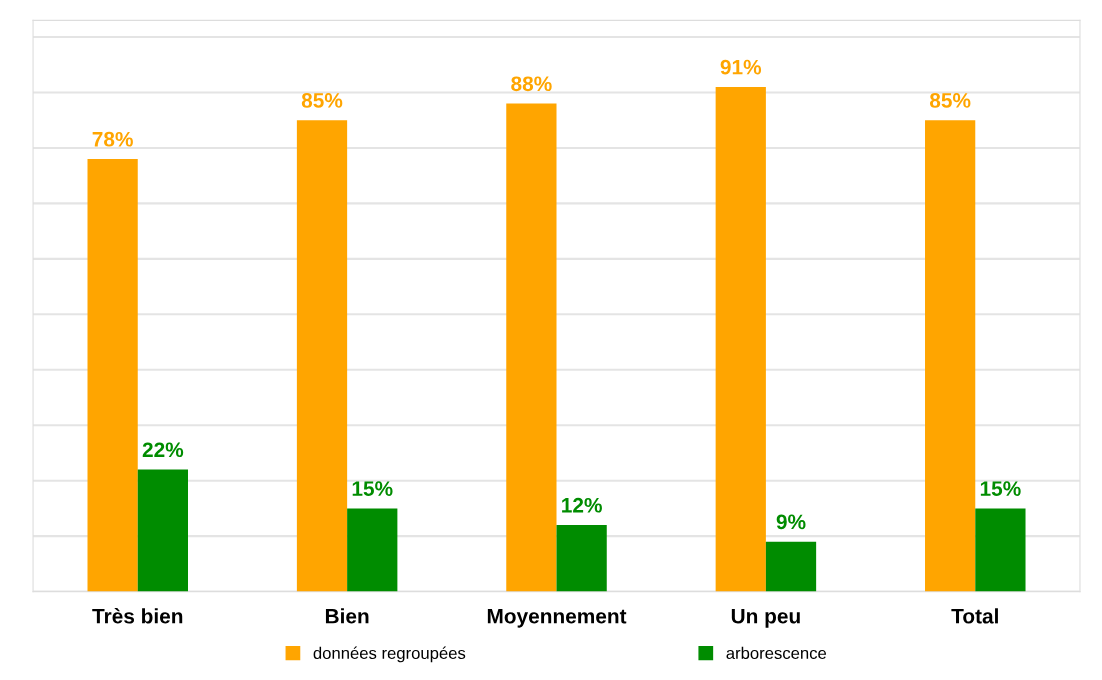  What do you see at coordinates (791, 522) in the screenshot?
I see `data-label: 9%` at bounding box center [791, 522].